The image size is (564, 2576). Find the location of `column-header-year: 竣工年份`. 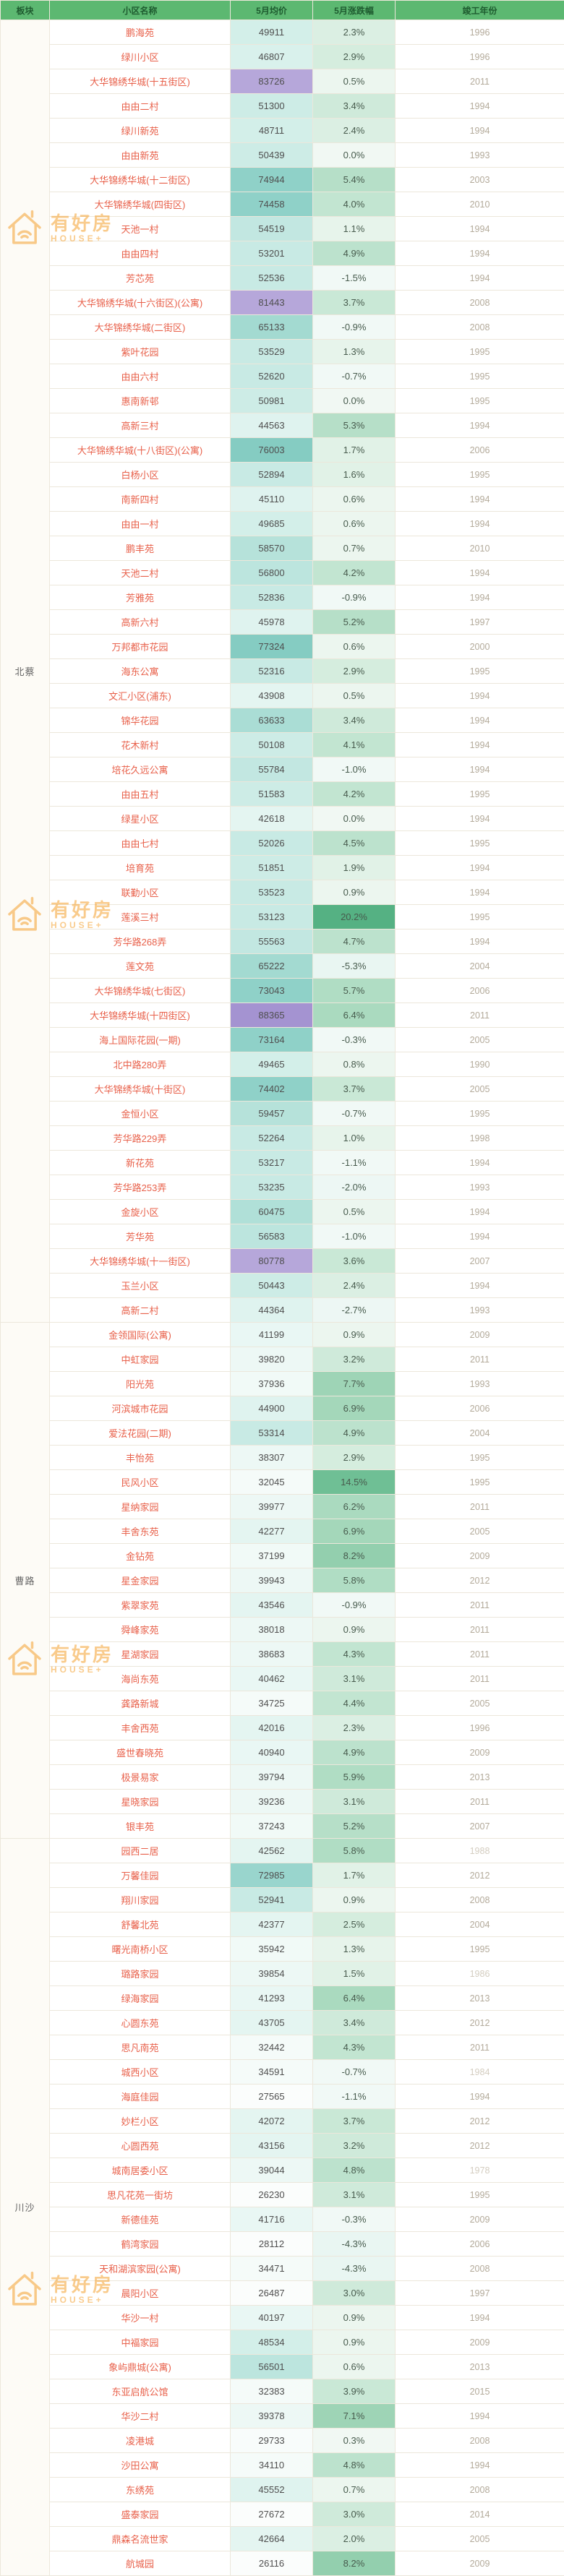

column-header-year: 竣工年份 is located at coordinates (480, 10).